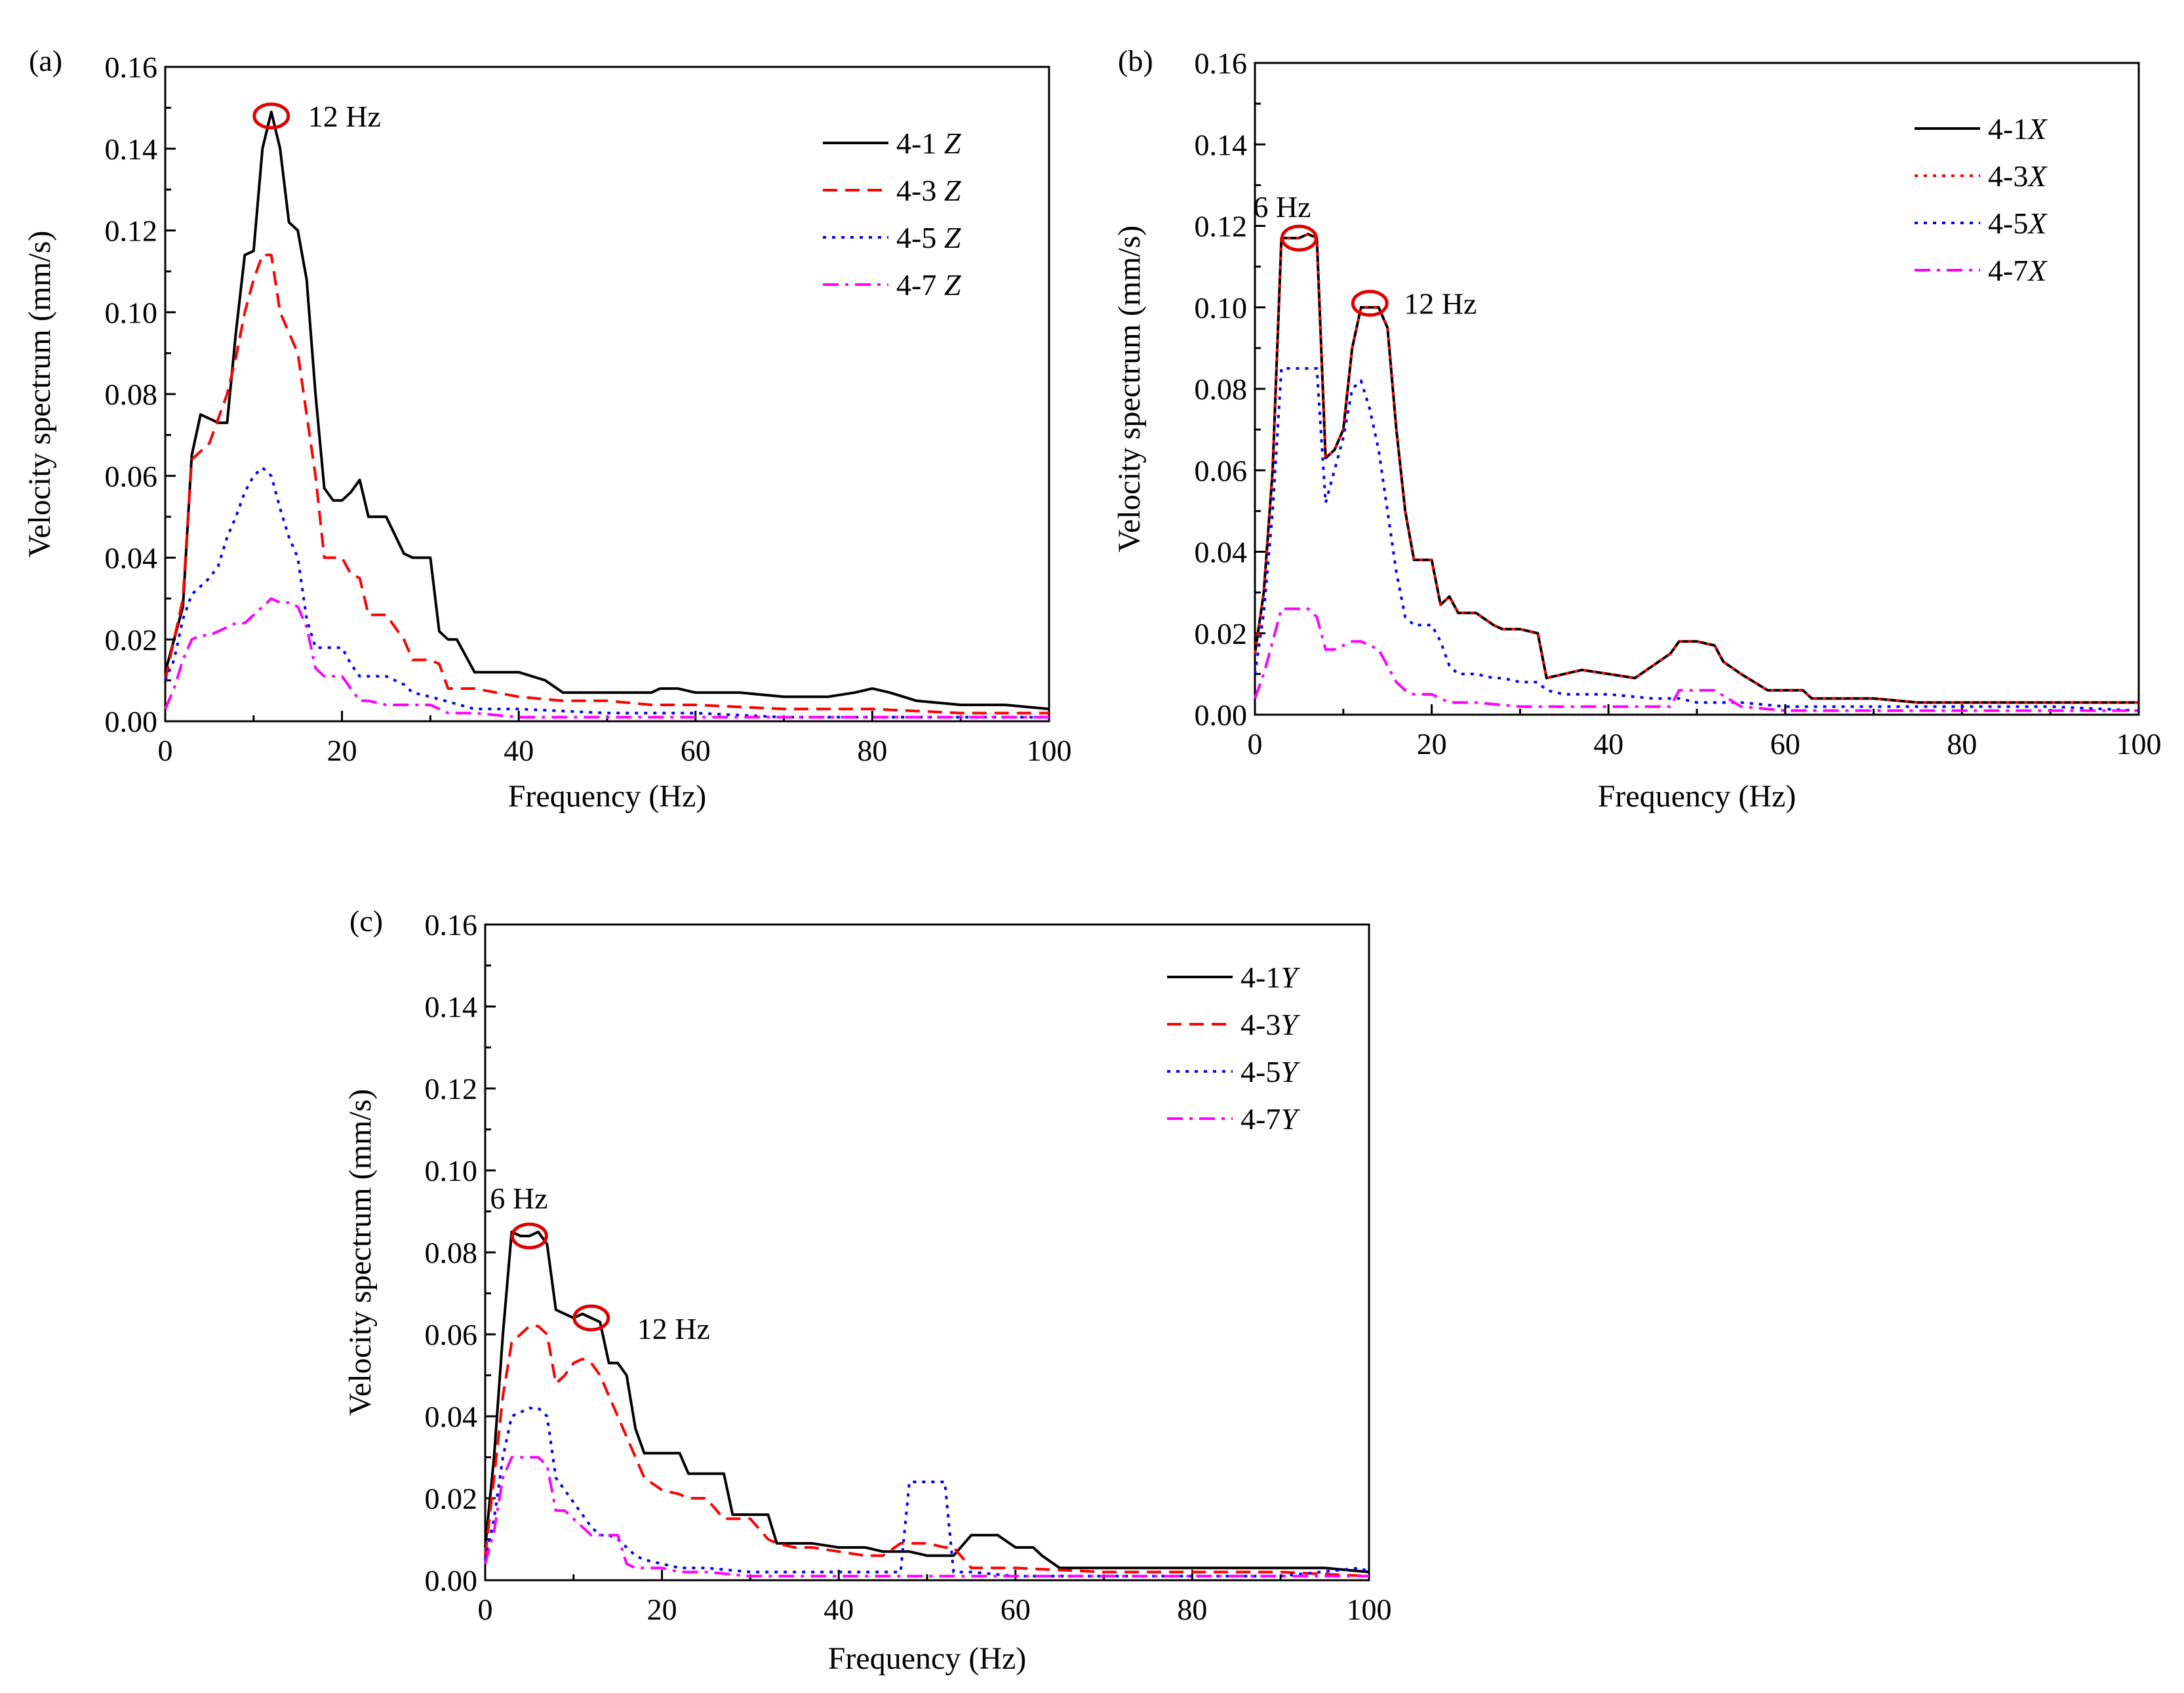  Describe the element at coordinates (1221, 308) in the screenshot. I see `panel-b-y-tick-label: 0.10` at that location.